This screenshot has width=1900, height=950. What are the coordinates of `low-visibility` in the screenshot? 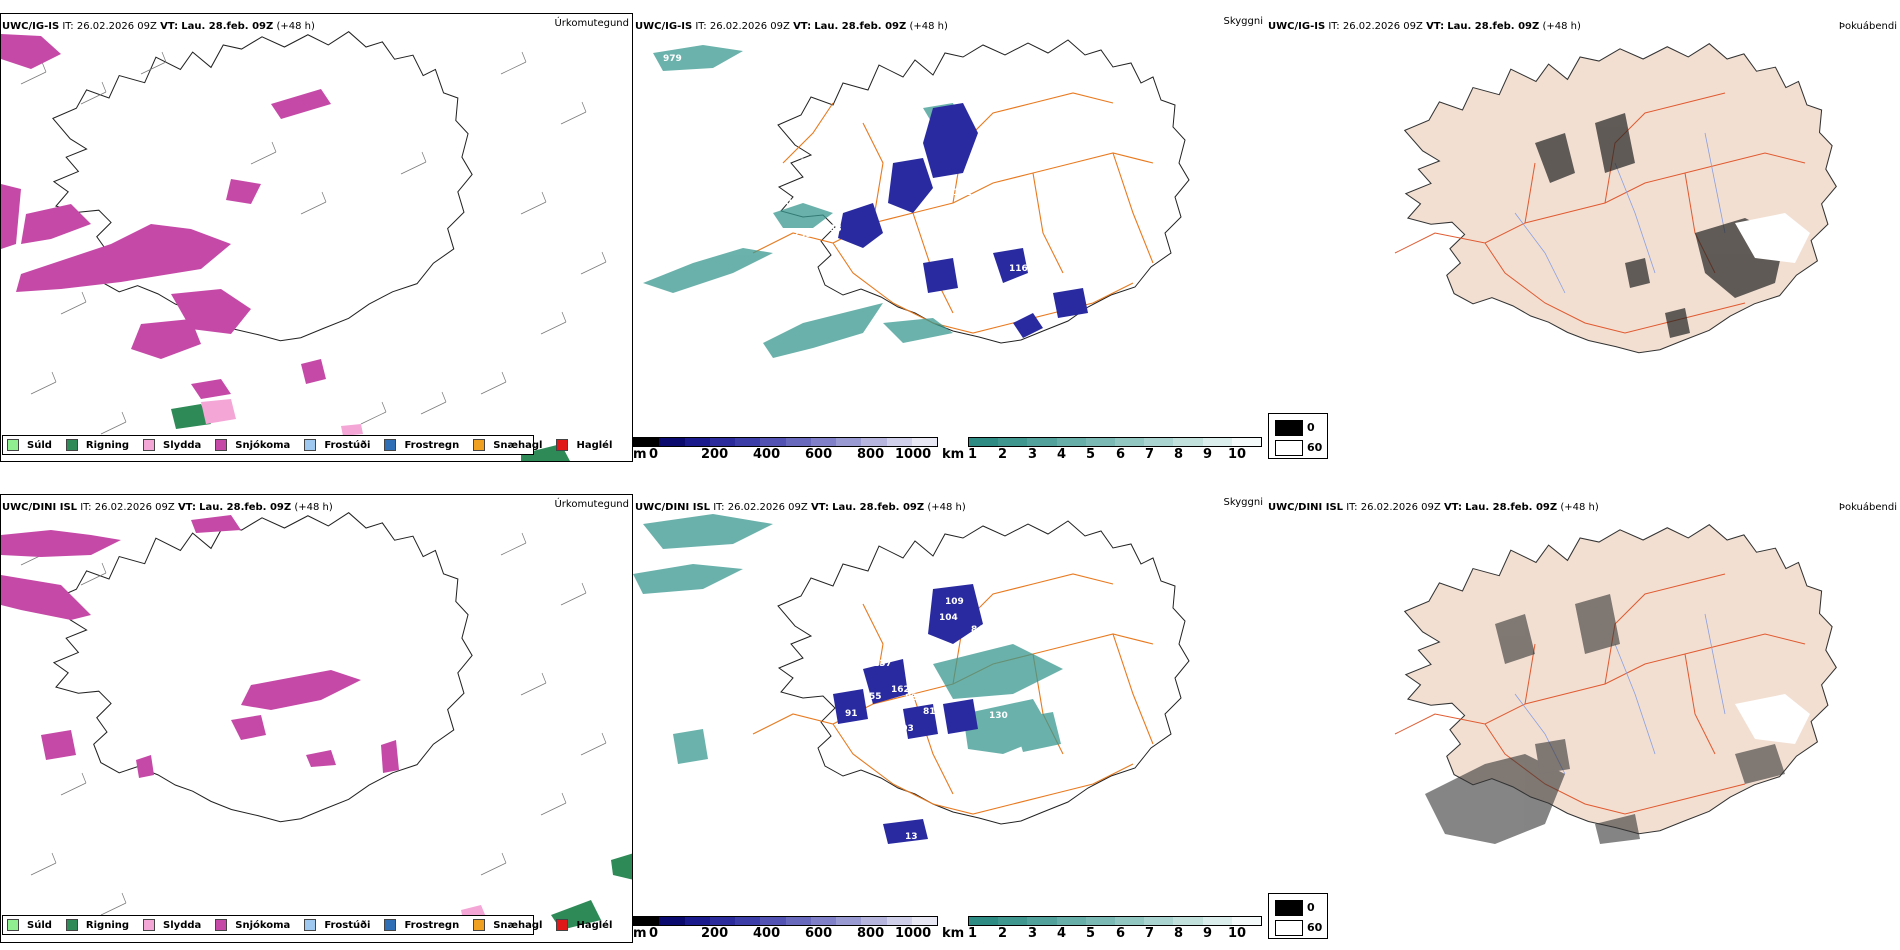 It's located at (848, 639).